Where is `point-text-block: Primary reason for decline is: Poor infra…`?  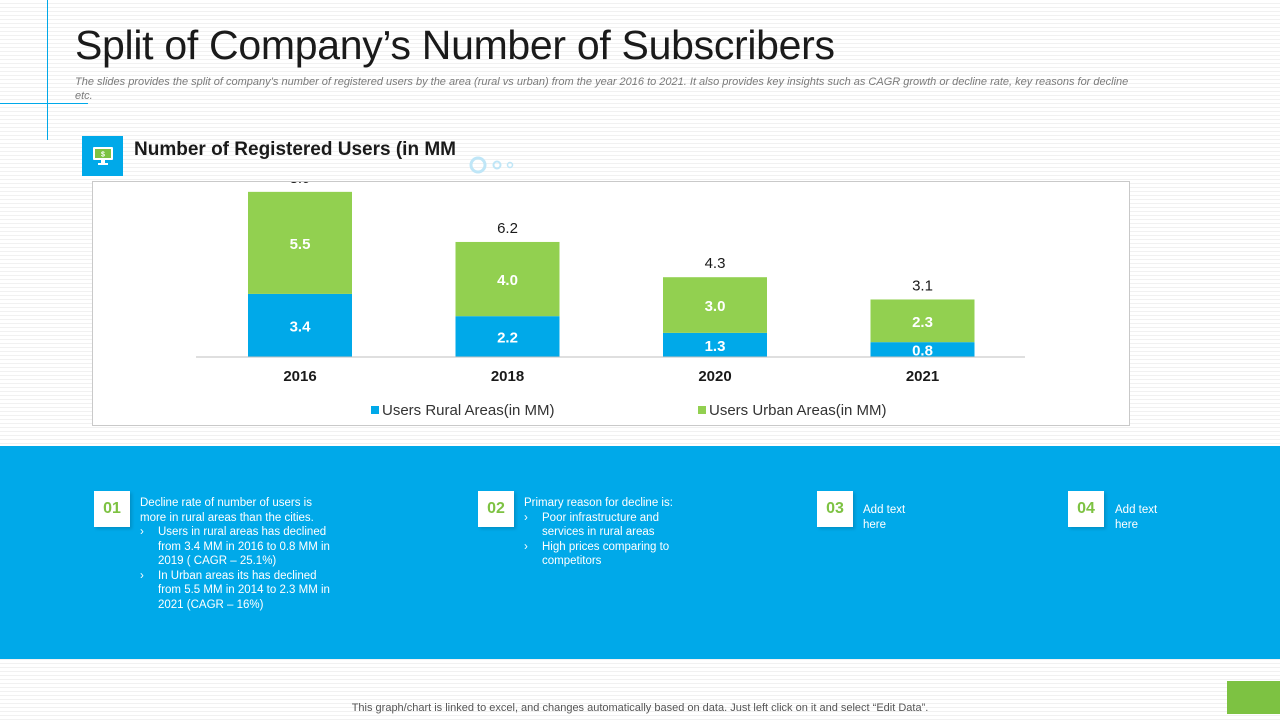 point-text-block: Primary reason for decline is: Poor infra… is located at coordinates (598, 532).